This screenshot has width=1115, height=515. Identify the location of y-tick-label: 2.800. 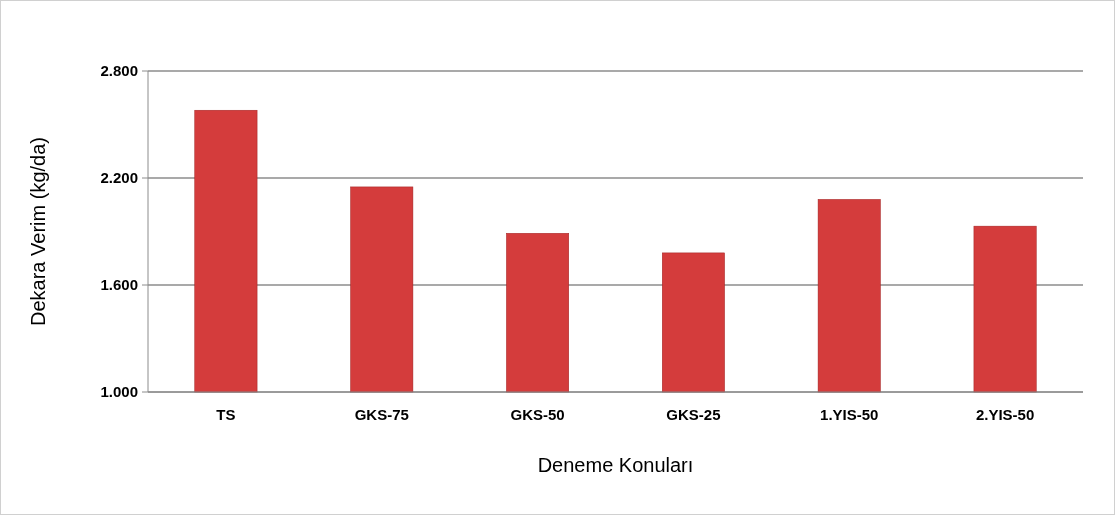
(119, 71).